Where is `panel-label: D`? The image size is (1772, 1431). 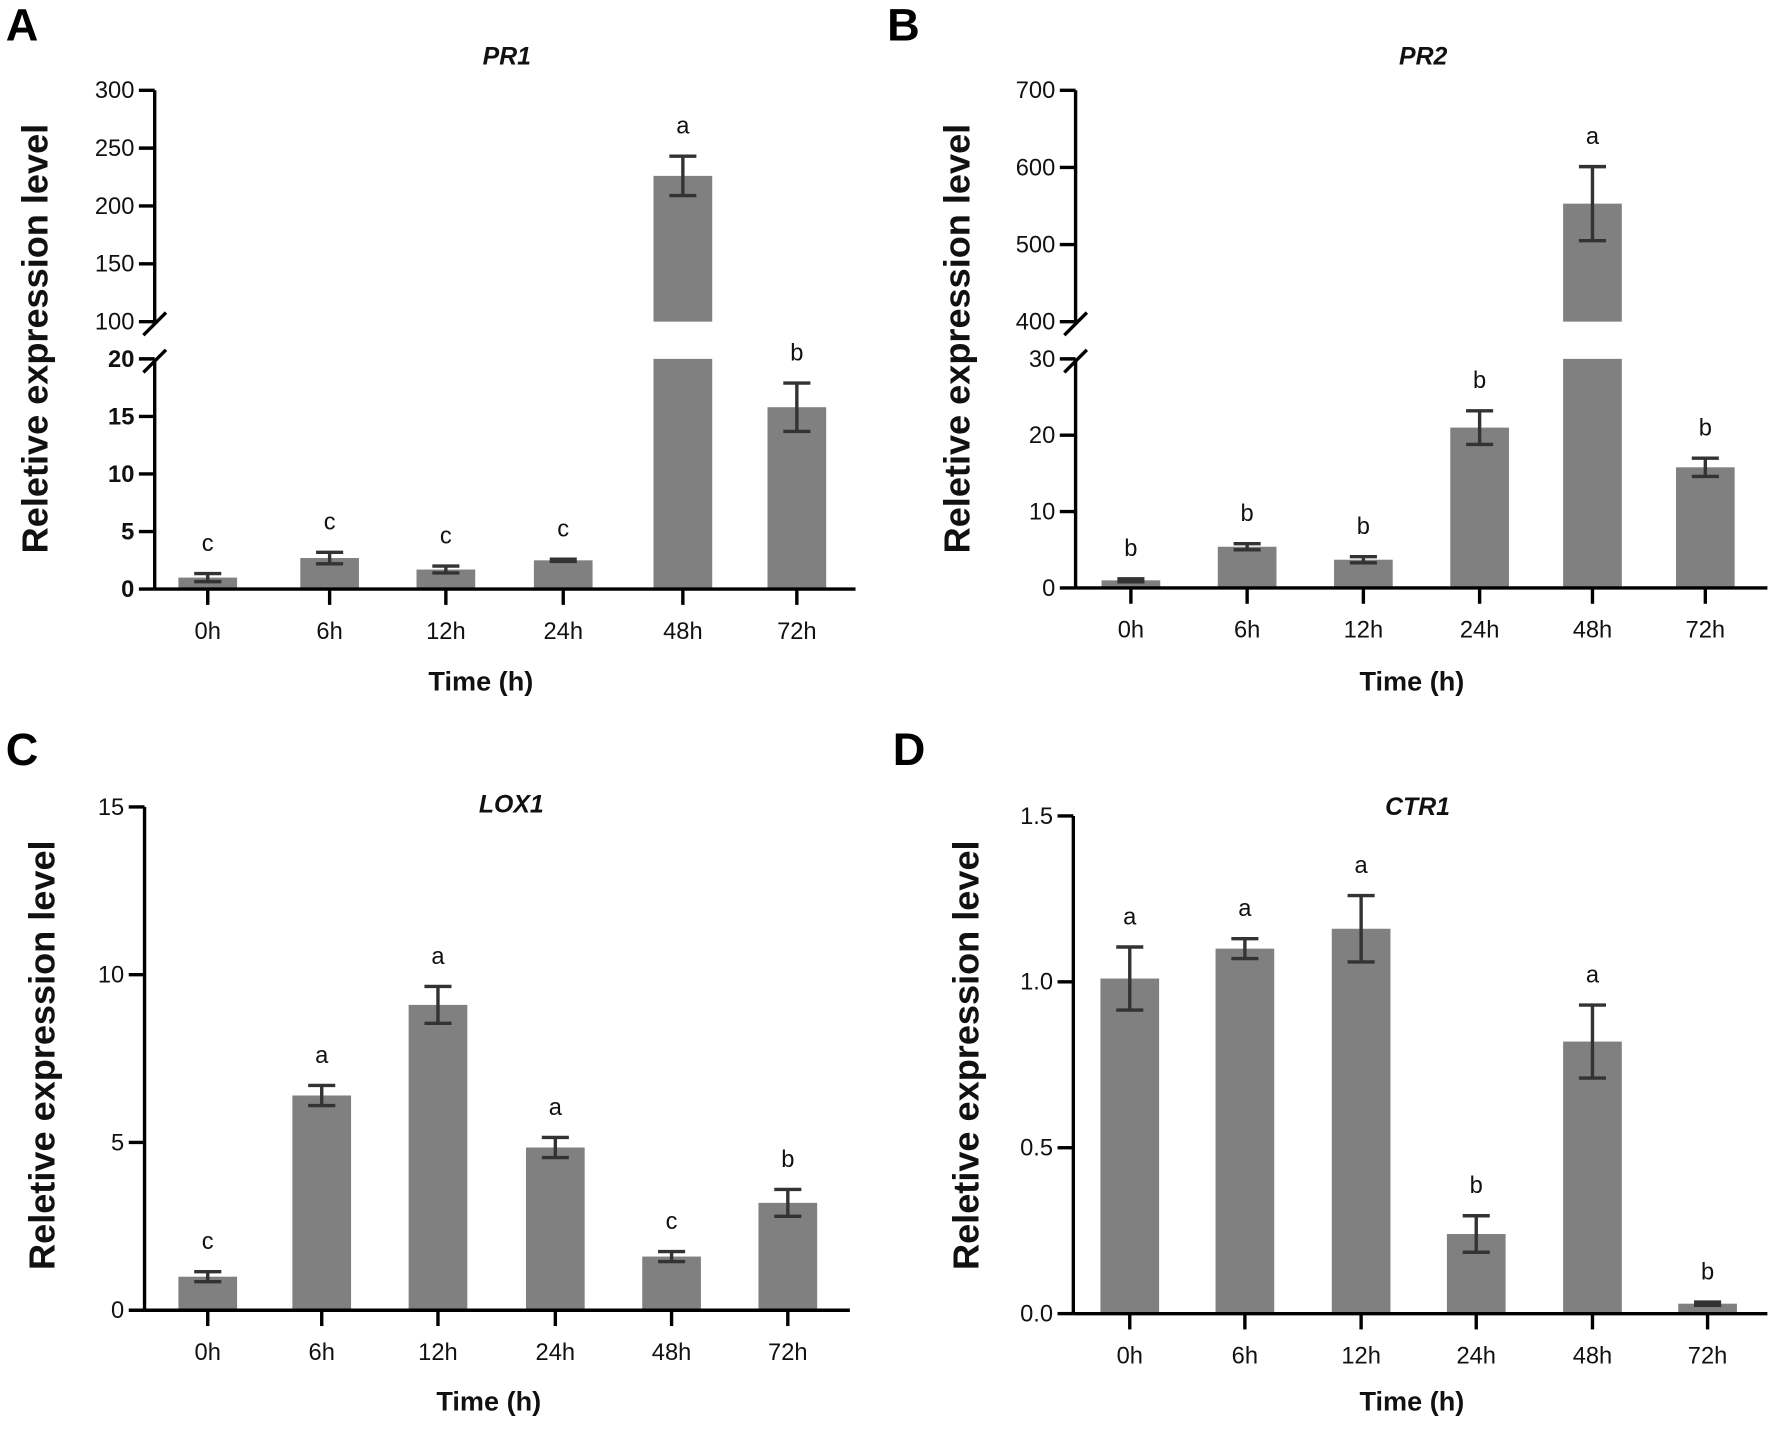
panel-label: D is located at coordinates (909, 749).